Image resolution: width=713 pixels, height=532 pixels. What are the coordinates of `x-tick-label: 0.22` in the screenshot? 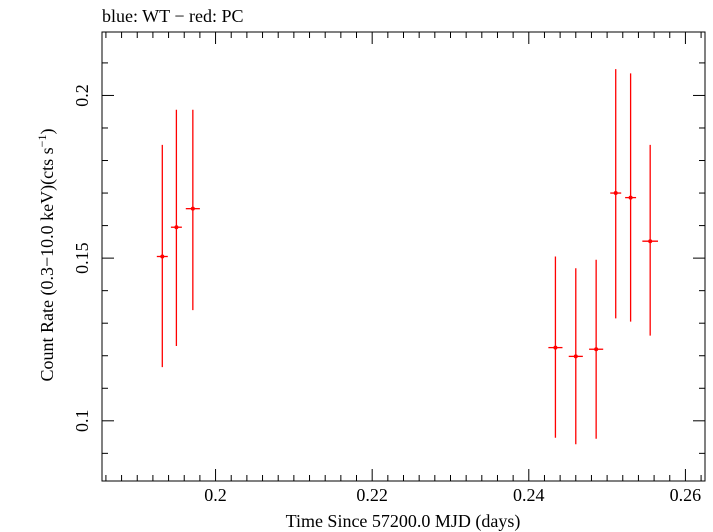 It's located at (372, 495).